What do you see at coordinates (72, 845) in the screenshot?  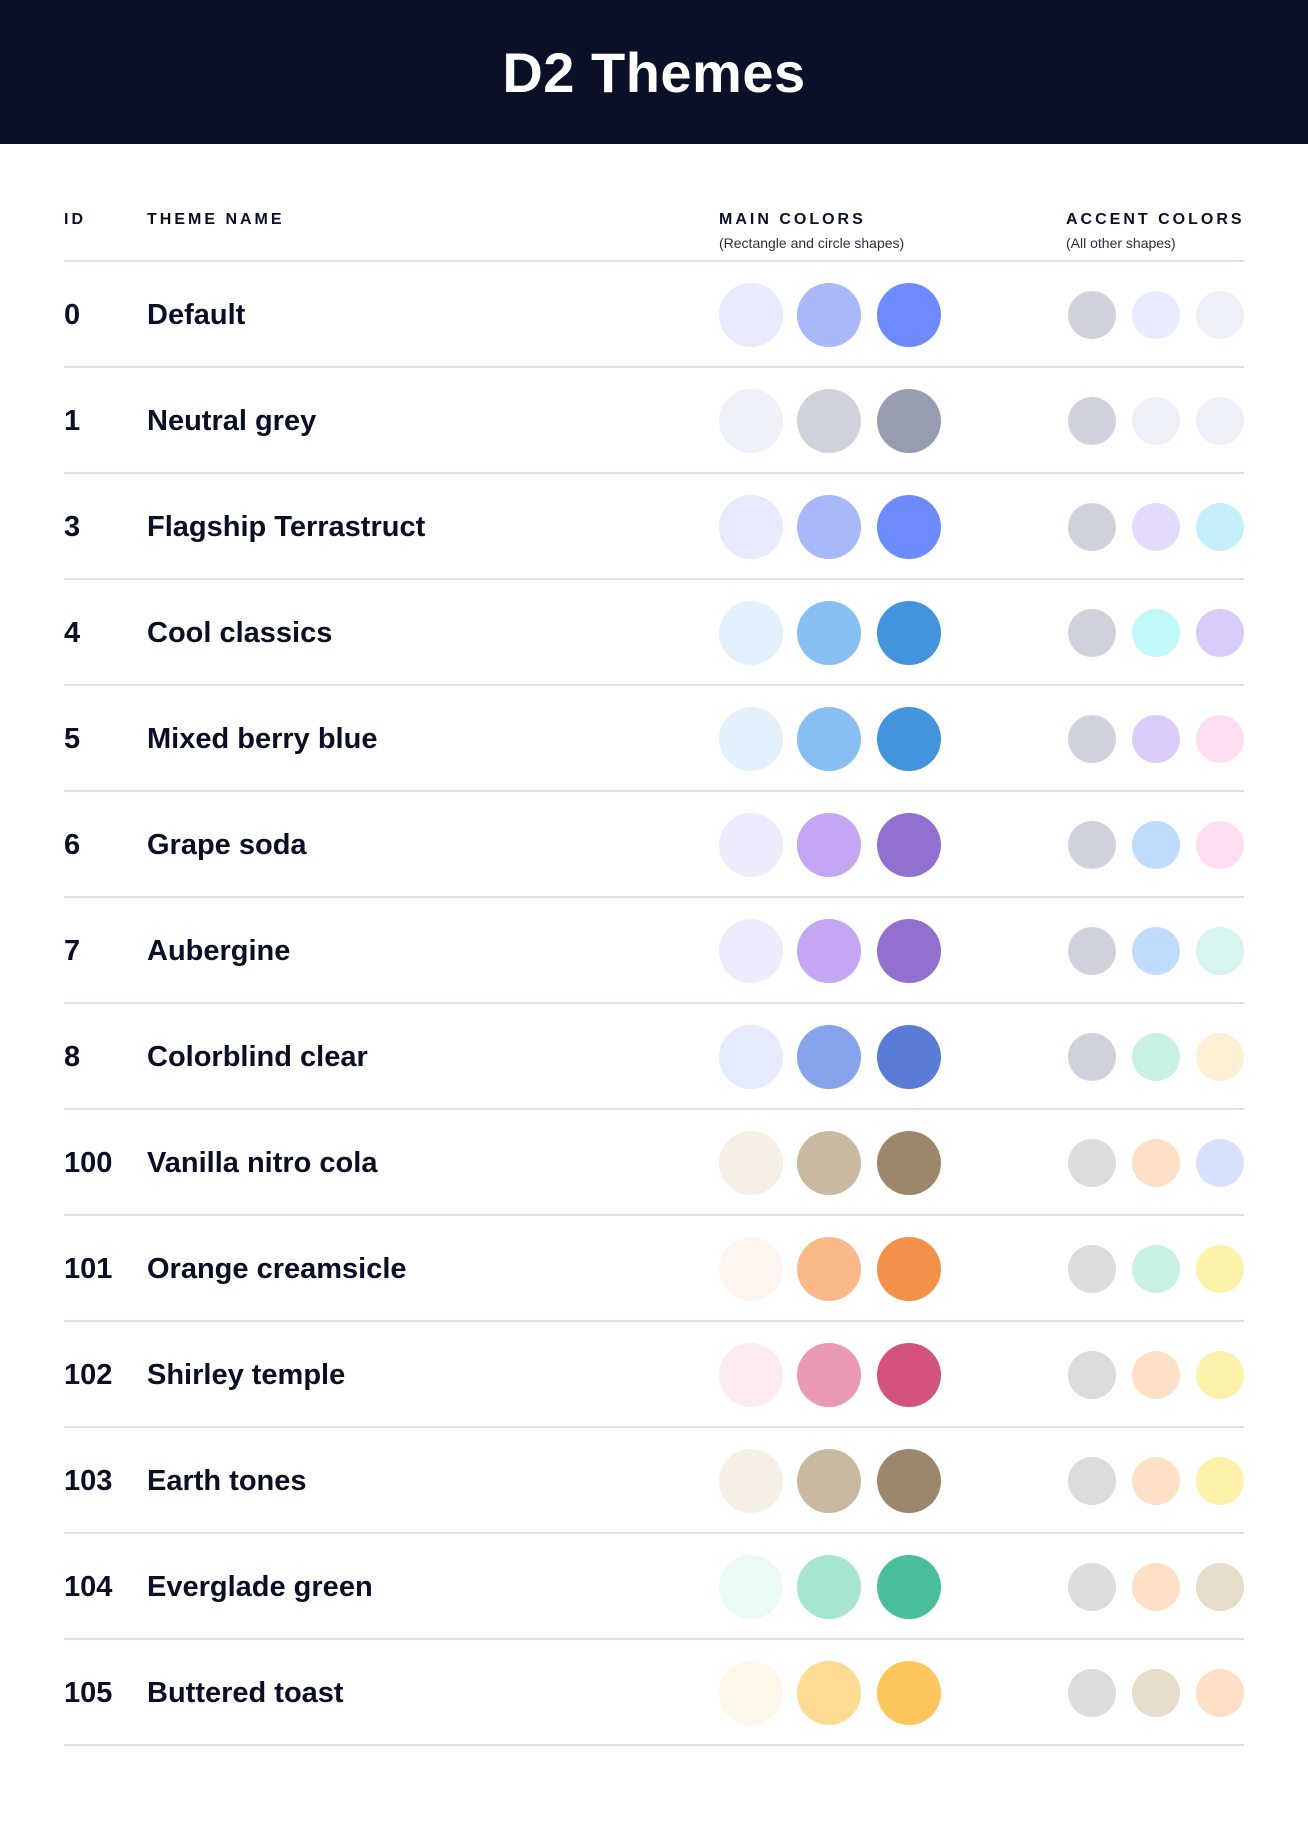 I see `theme-id: 6` at bounding box center [72, 845].